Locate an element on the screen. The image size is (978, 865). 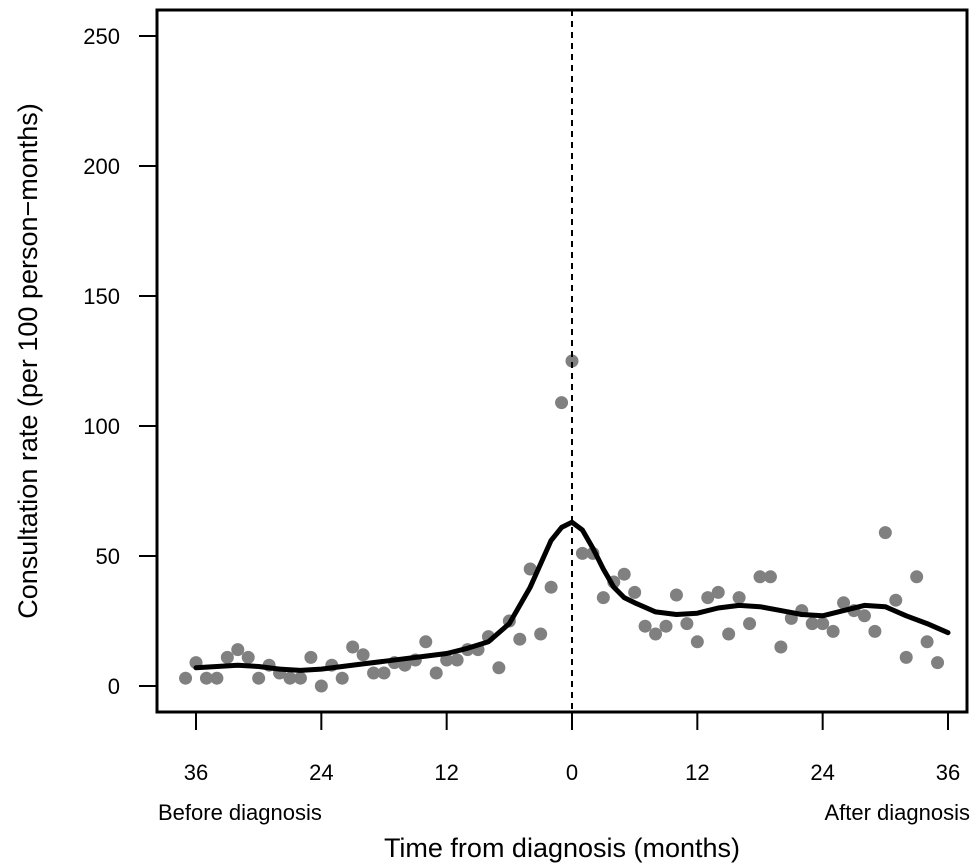
after-diagnosis-label: After diagnosis is located at coordinates (897, 812).